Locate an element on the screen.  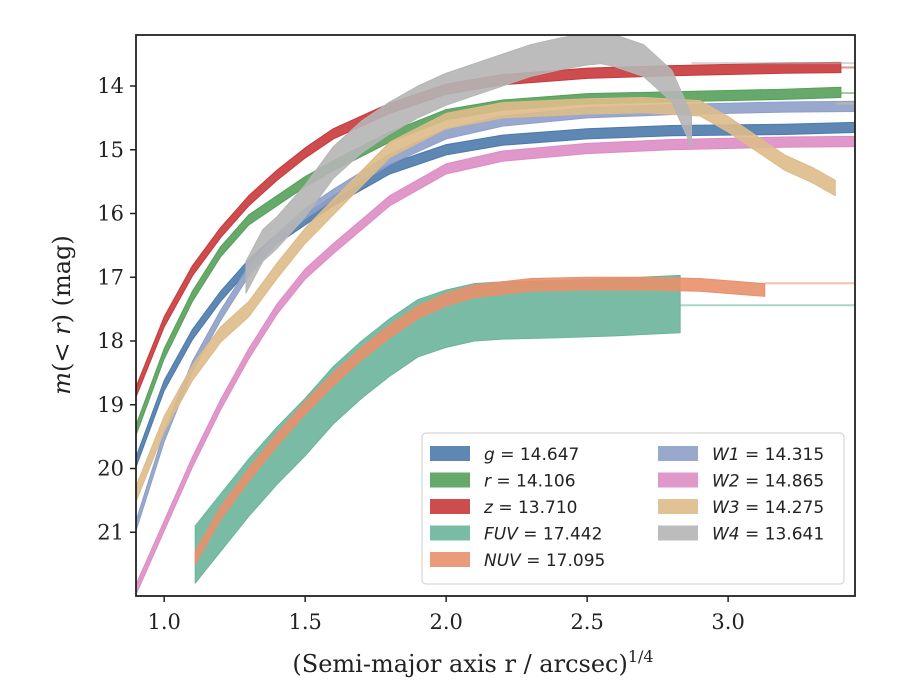
legend-label-W2: W2 = 14.865 is located at coordinates (768, 482).